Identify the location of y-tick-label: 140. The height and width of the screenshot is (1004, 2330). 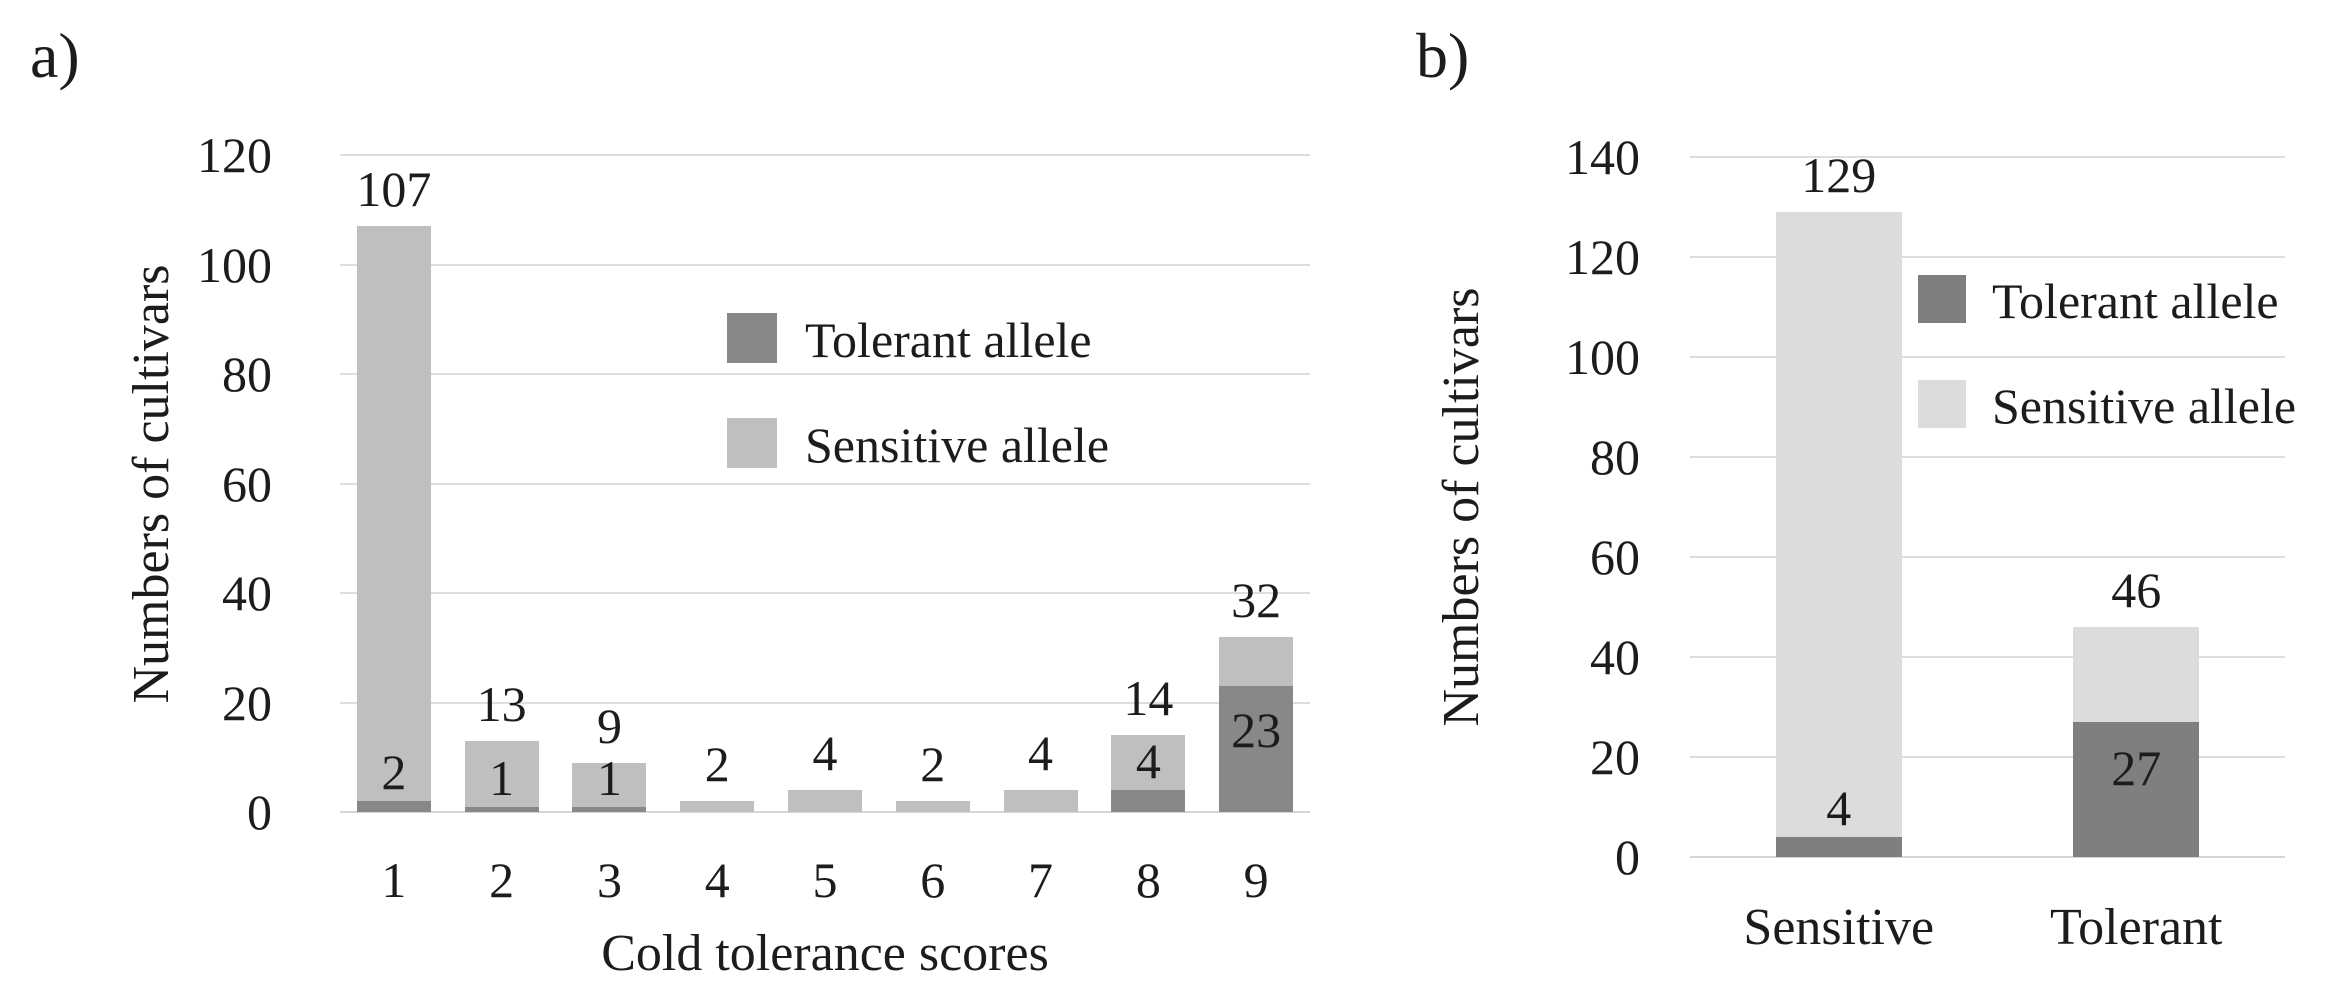
(1602, 157).